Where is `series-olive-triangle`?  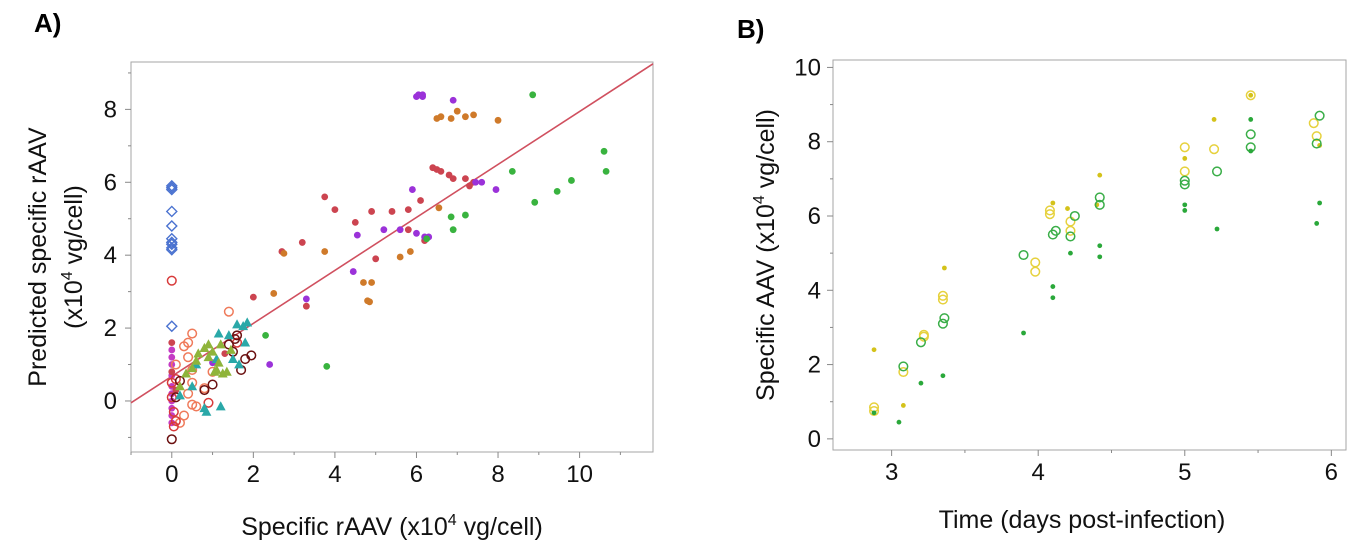
series-olive-triangle is located at coordinates (205, 365).